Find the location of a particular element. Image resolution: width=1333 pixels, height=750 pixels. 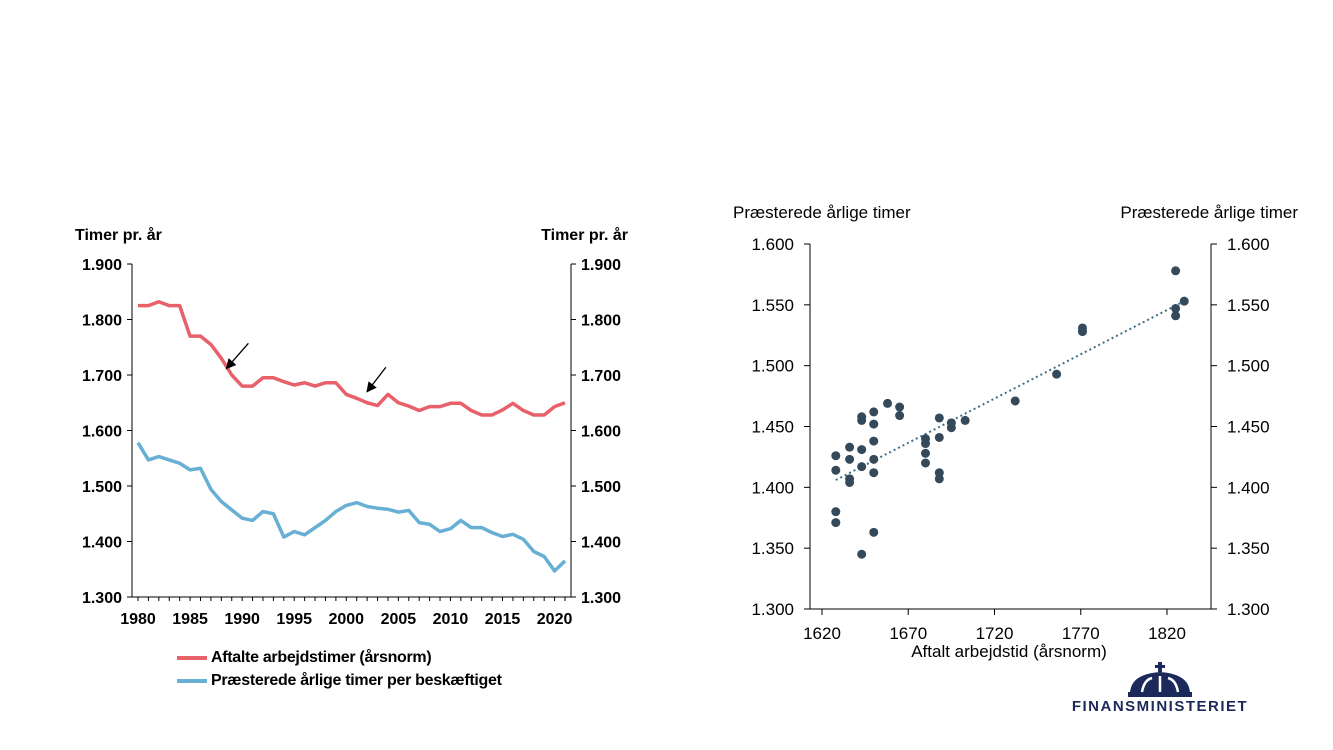

line-right-tick-label: 1.300 is located at coordinates (601, 598).